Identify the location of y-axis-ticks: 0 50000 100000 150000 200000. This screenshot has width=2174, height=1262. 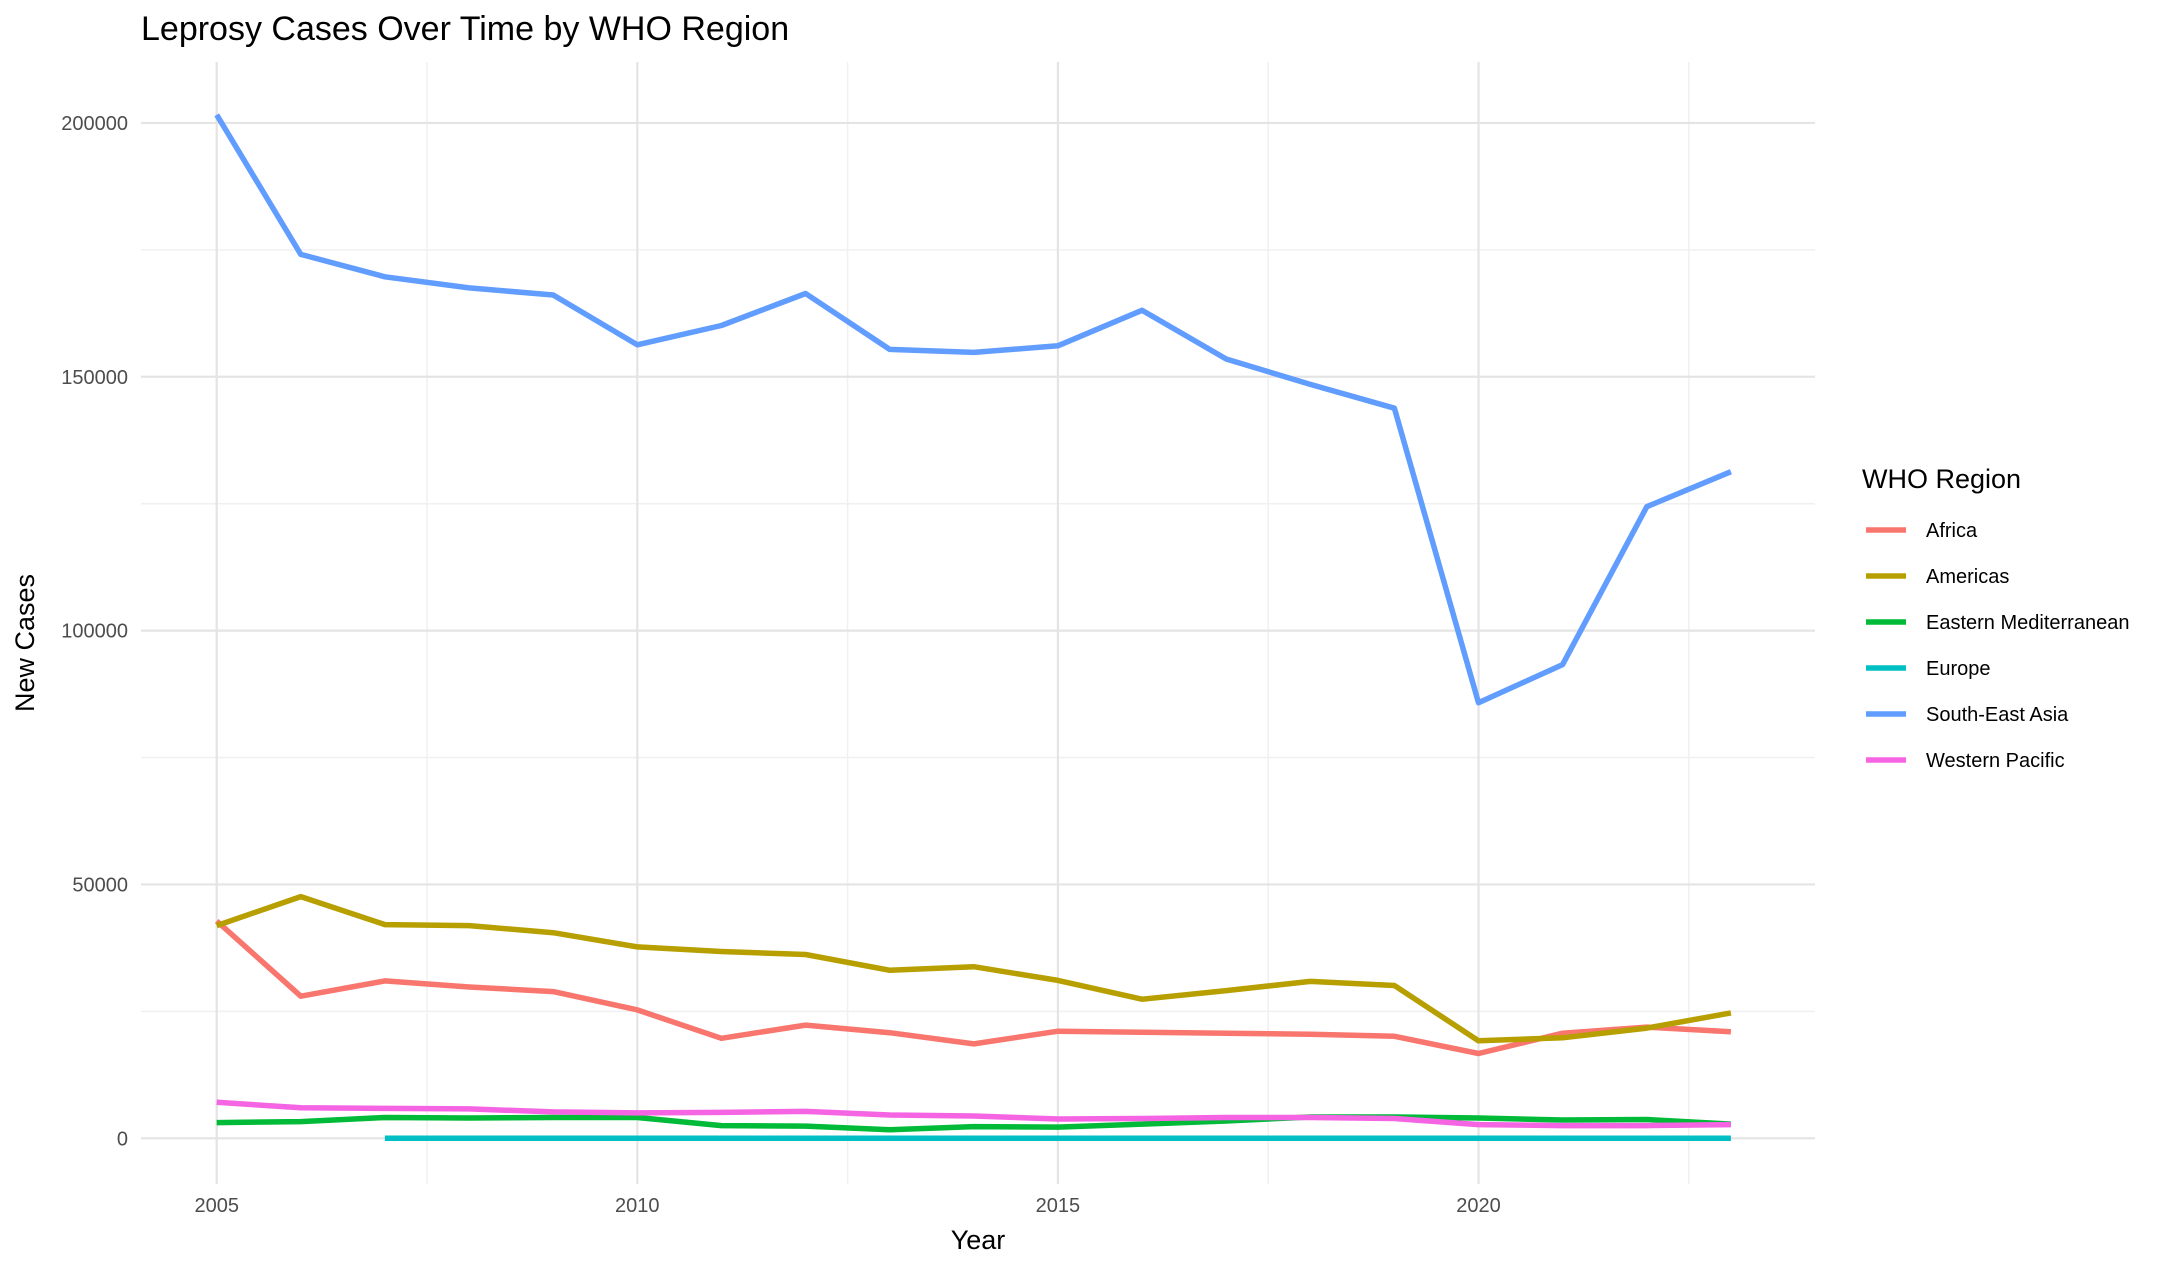
(94, 631).